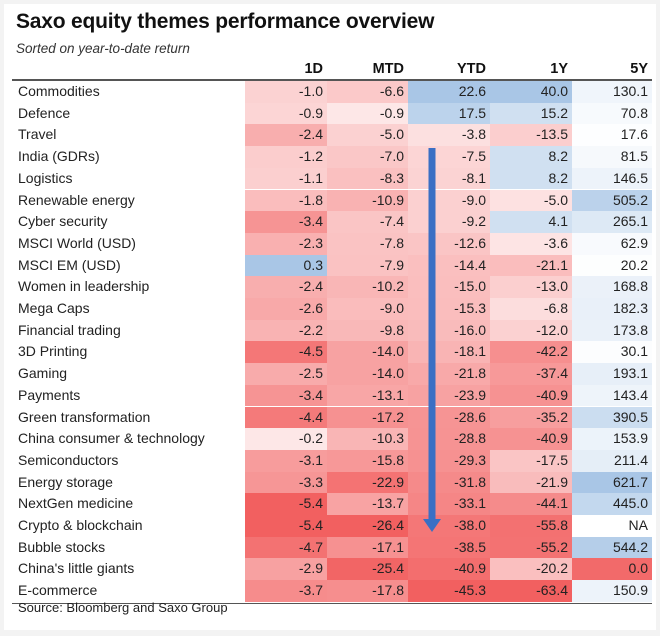  Describe the element at coordinates (531, 243) in the screenshot. I see `cell-1y: -3.6` at that location.